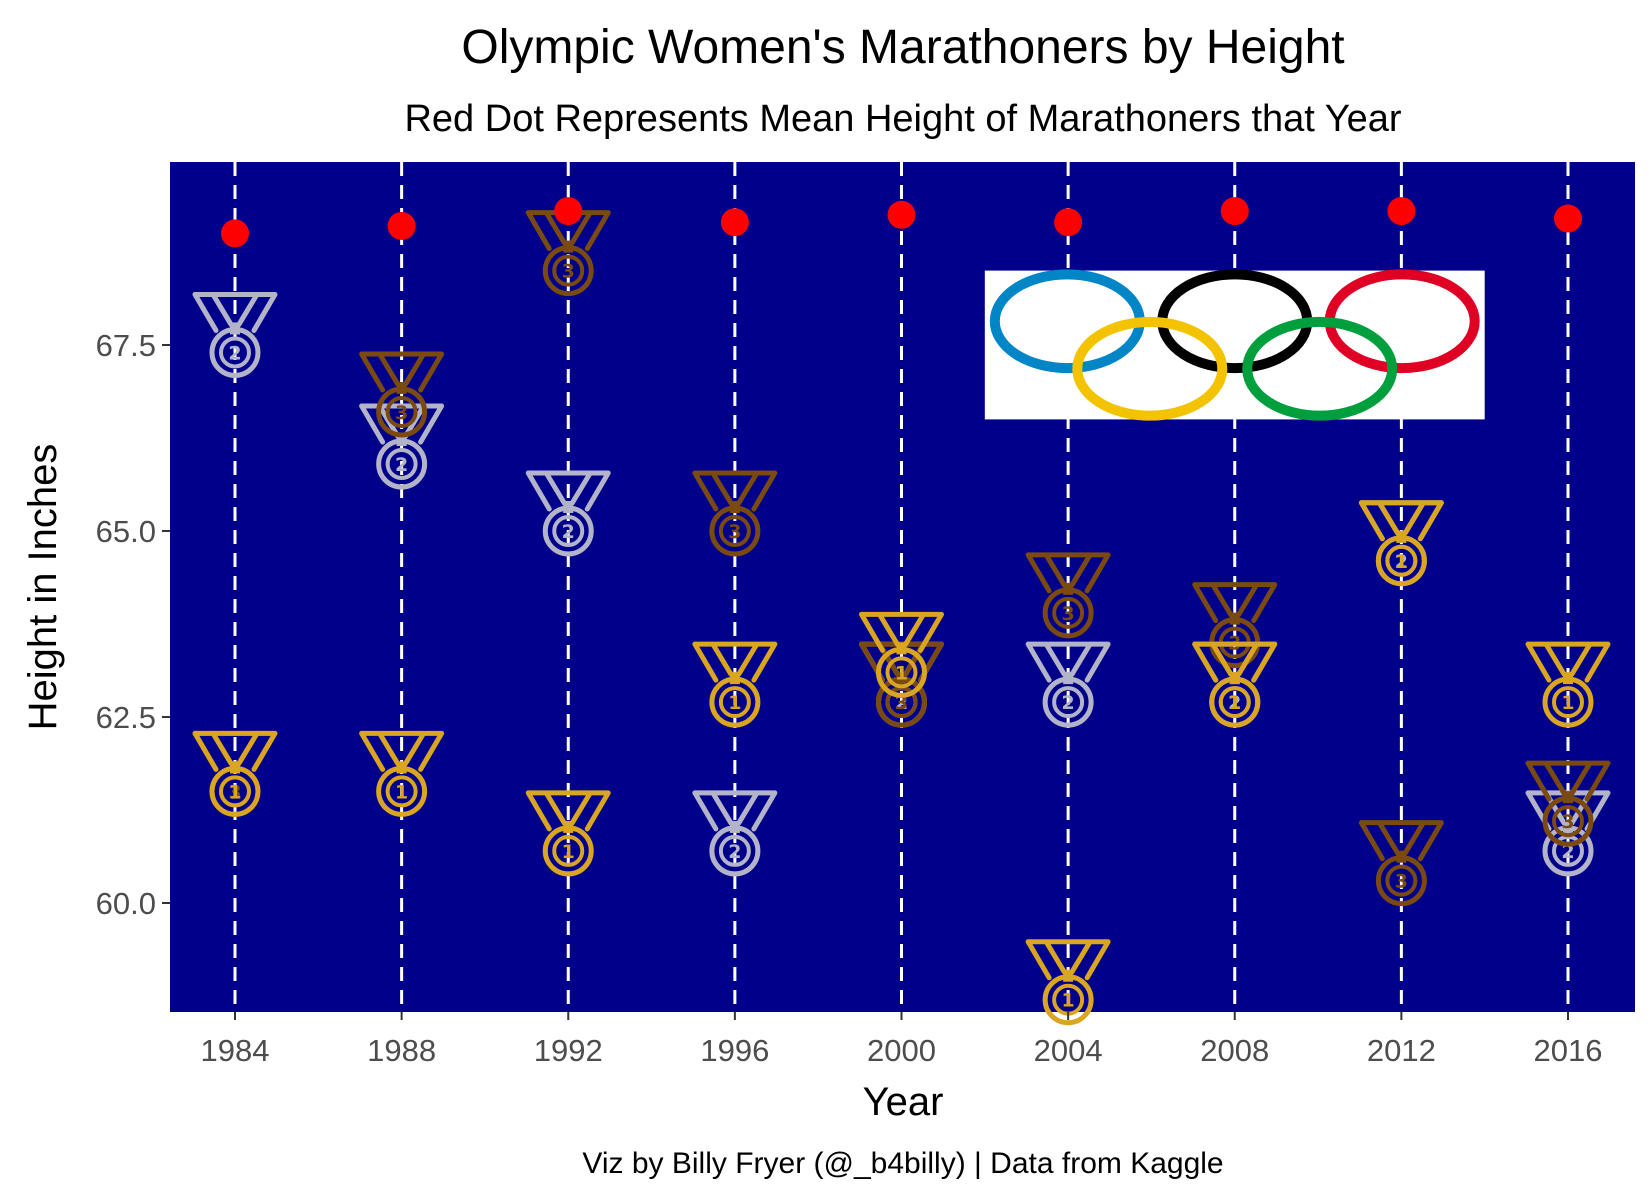  What do you see at coordinates (903, 1102) in the screenshot?
I see `x-axis-title: Year` at bounding box center [903, 1102].